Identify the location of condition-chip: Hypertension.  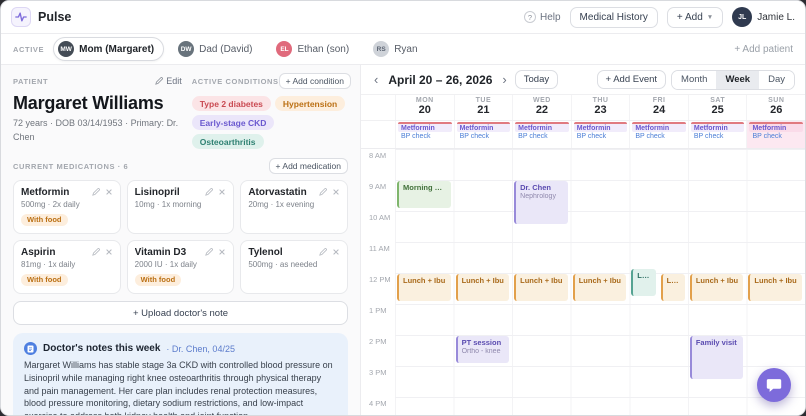
(310, 103).